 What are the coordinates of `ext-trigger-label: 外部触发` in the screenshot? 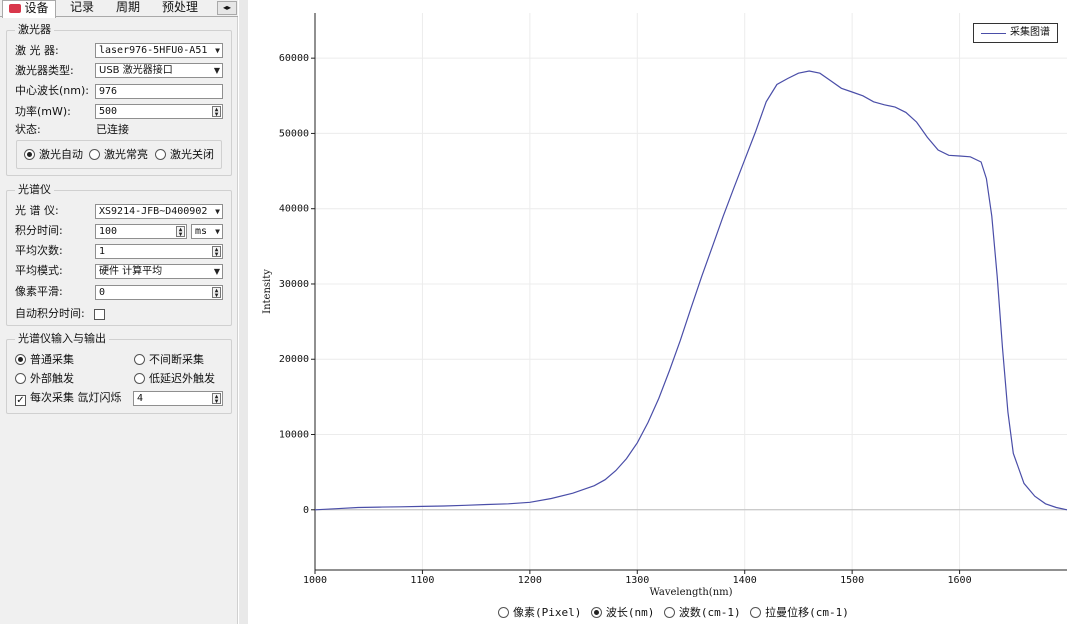 It's located at (52, 378).